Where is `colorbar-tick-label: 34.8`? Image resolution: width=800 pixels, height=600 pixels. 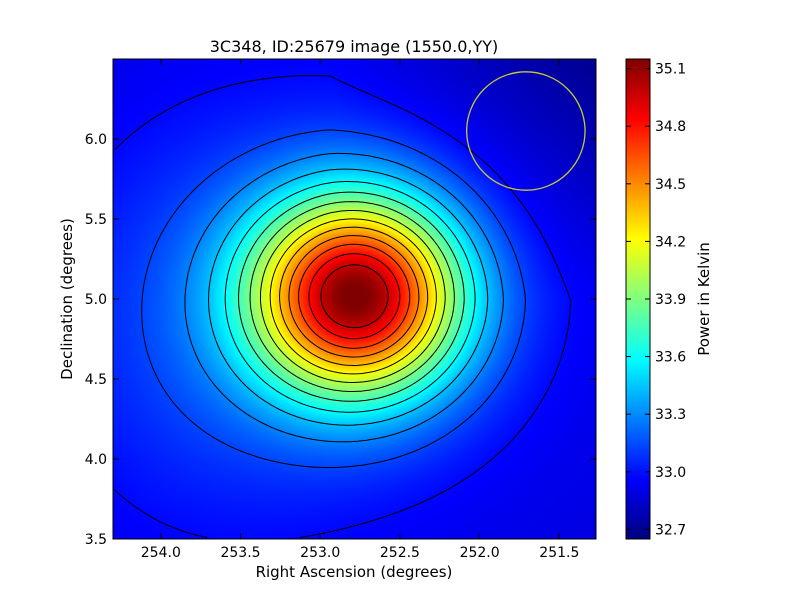 colorbar-tick-label: 34.8 is located at coordinates (670, 127).